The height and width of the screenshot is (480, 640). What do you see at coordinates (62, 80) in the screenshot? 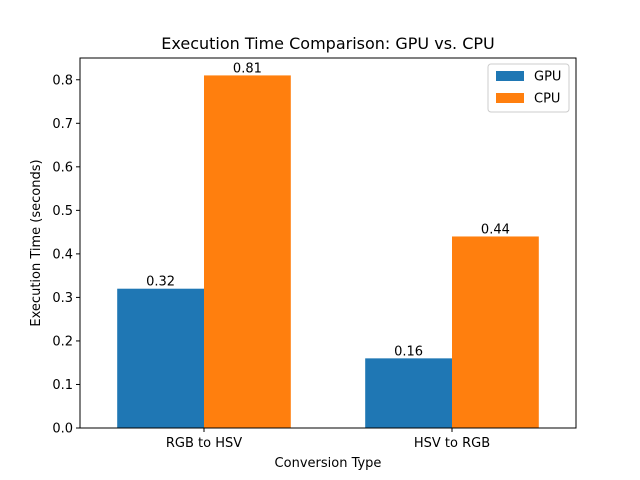
I see `y-tick-label: 0.8` at bounding box center [62, 80].